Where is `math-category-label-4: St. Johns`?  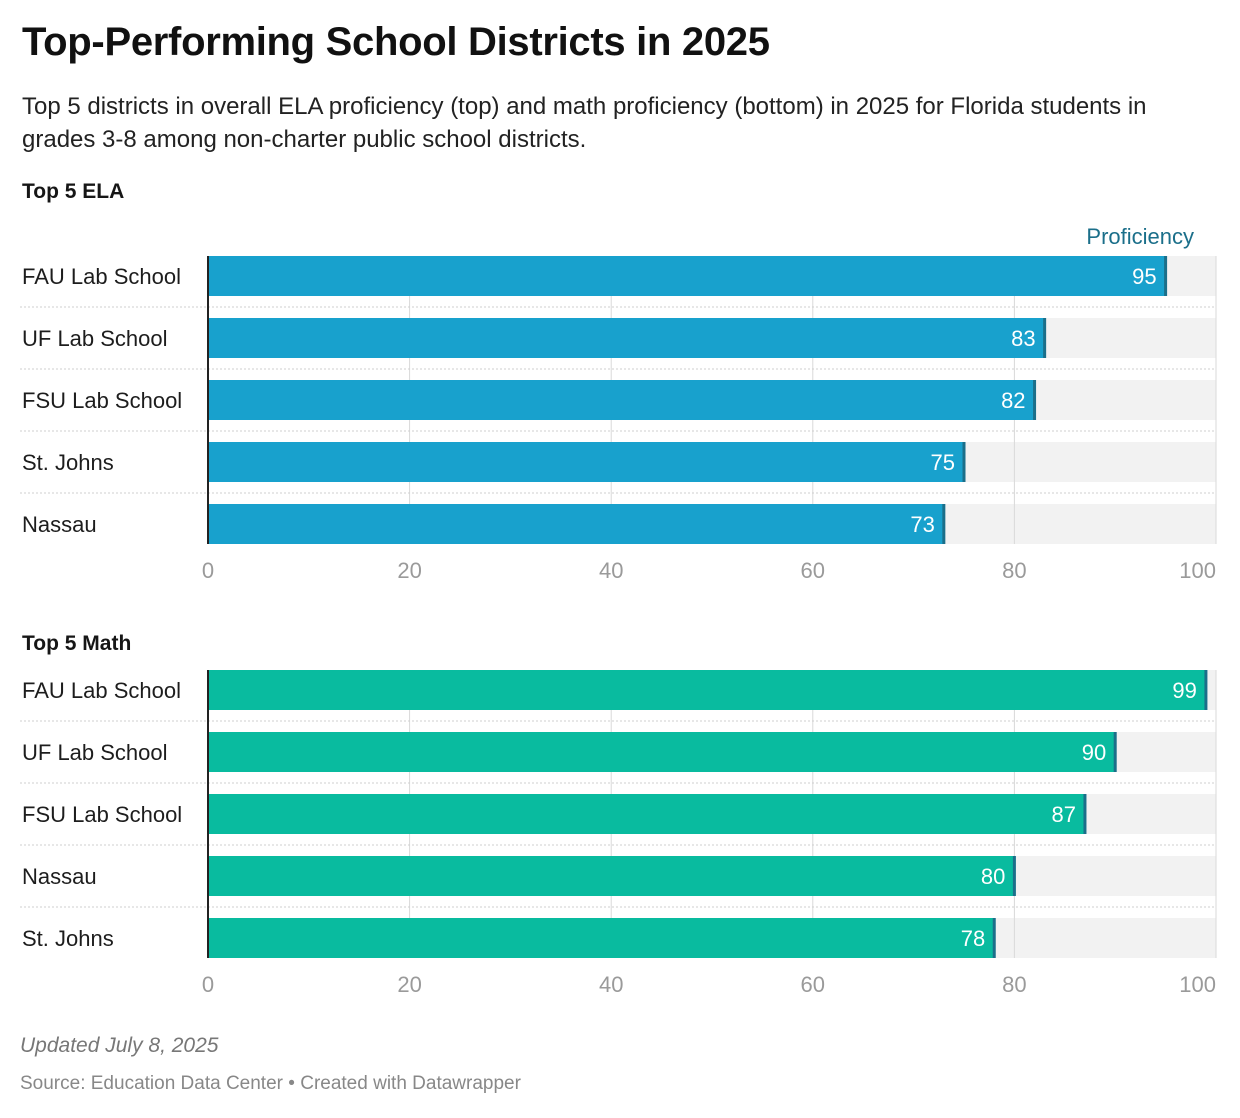 math-category-label-4: St. Johns is located at coordinates (68, 938).